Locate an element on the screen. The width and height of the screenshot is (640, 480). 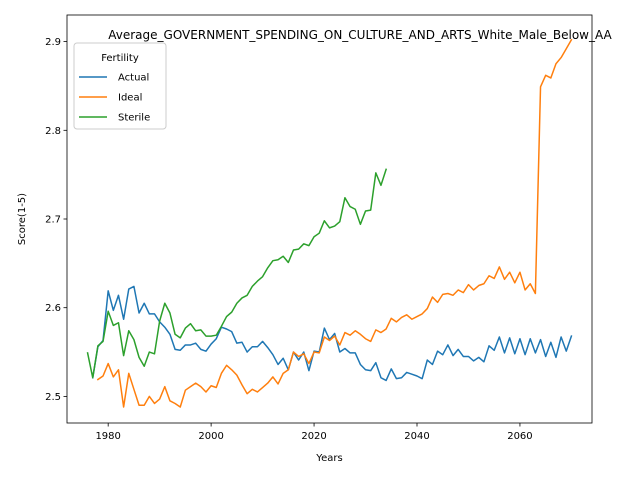
y-tick-label: 2.5 is located at coordinates (53, 397).